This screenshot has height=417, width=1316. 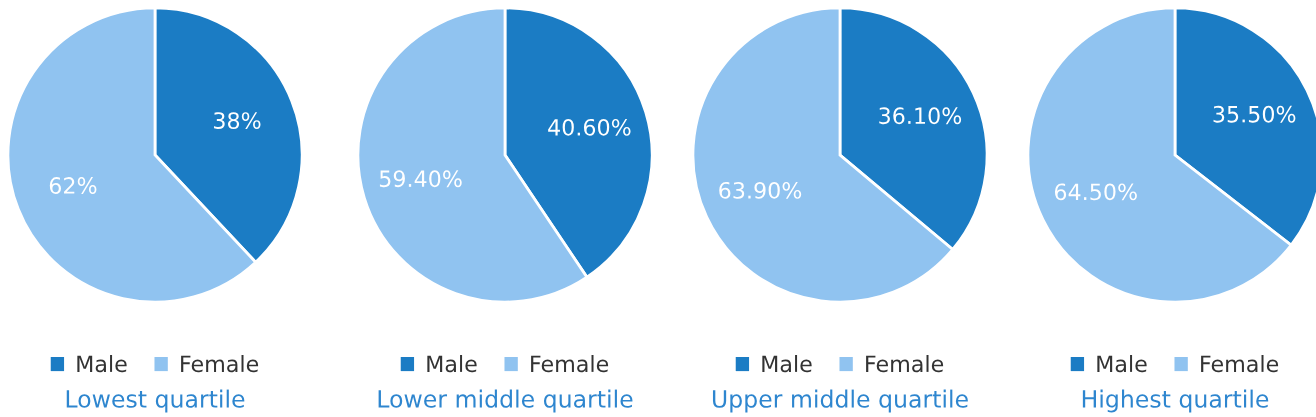 What do you see at coordinates (1254, 114) in the screenshot?
I see `data-label: 35.50%` at bounding box center [1254, 114].